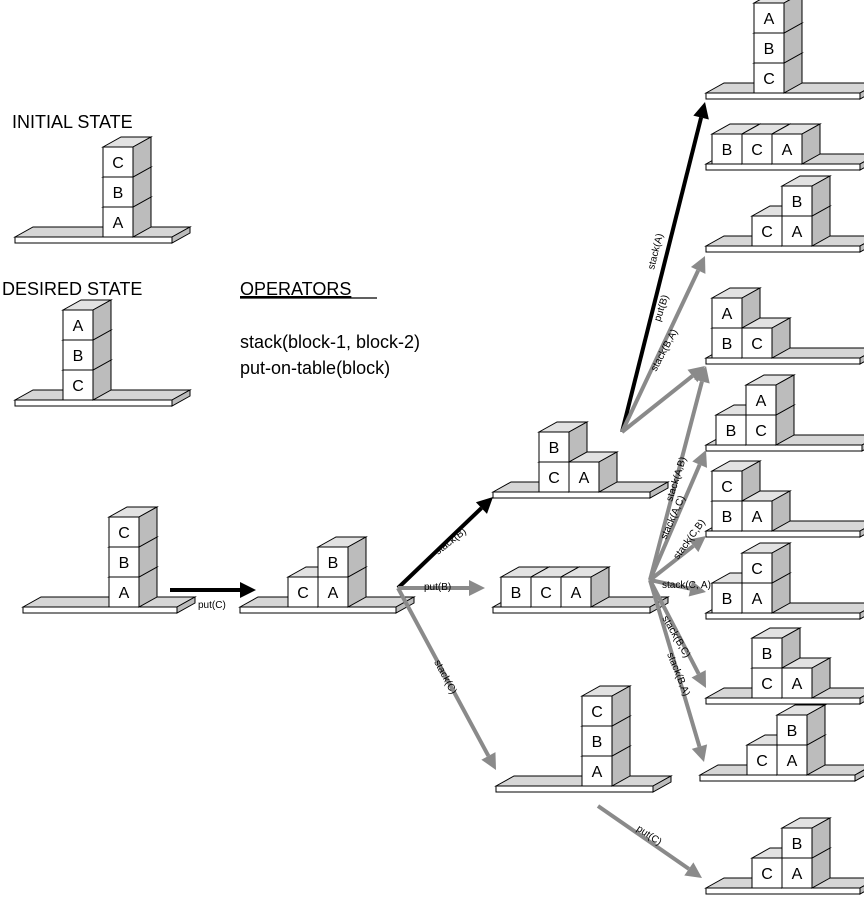  I want to click on leaf-3-block-c-label: C, so click(767, 232).